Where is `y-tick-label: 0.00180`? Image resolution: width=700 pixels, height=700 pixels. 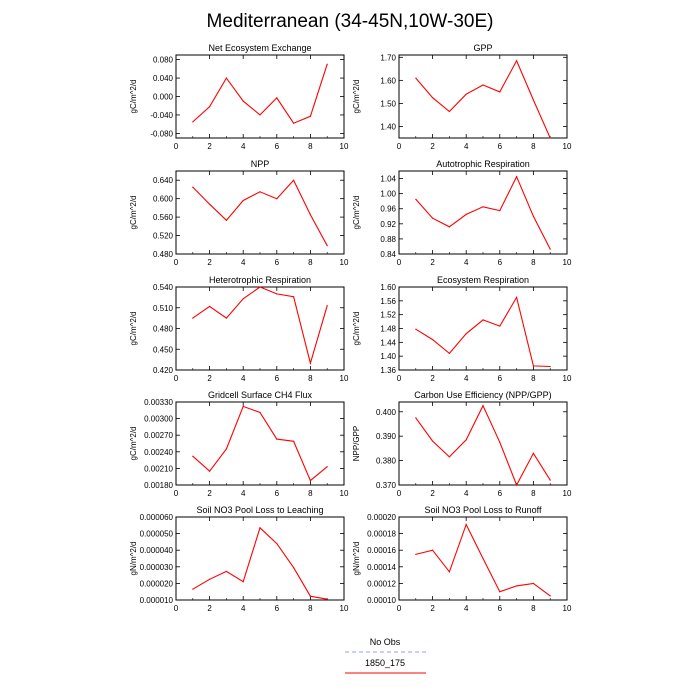 y-tick-label: 0.00180 is located at coordinates (158, 485).